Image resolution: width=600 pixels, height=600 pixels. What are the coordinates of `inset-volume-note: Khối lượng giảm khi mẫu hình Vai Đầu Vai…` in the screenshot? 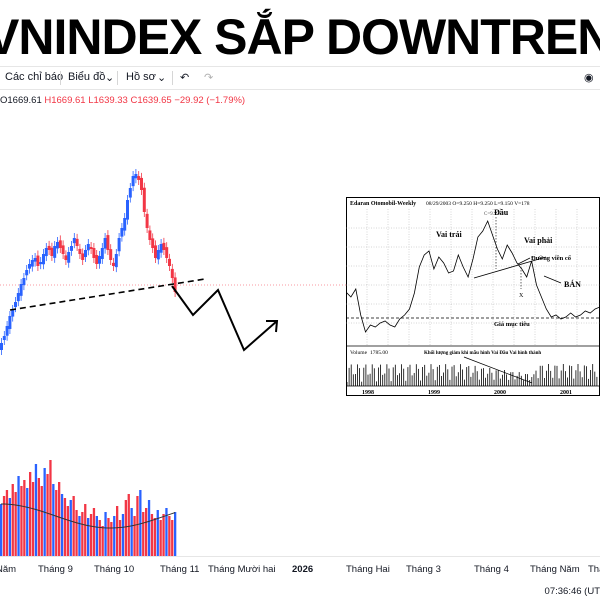 It's located at (482, 353).